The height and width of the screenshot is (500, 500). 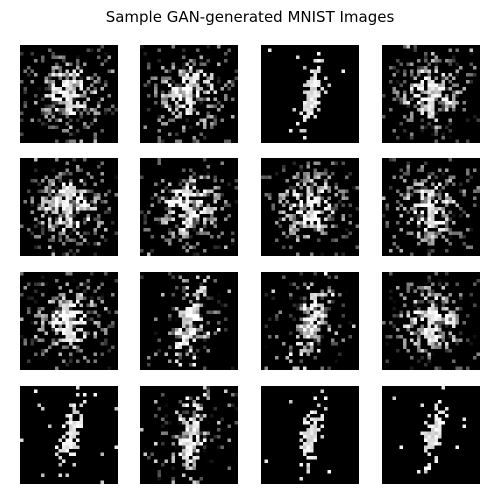 What do you see at coordinates (250, 17) in the screenshot?
I see `figure-title: Sample GAN-generated MNIST Images` at bounding box center [250, 17].